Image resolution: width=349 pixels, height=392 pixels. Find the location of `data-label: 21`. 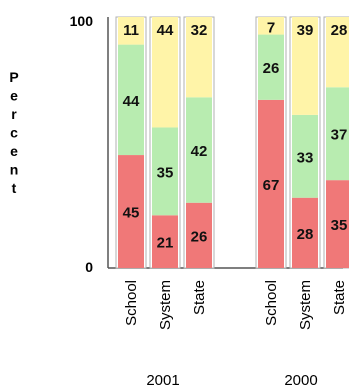

data-label: 21 is located at coordinates (165, 243).